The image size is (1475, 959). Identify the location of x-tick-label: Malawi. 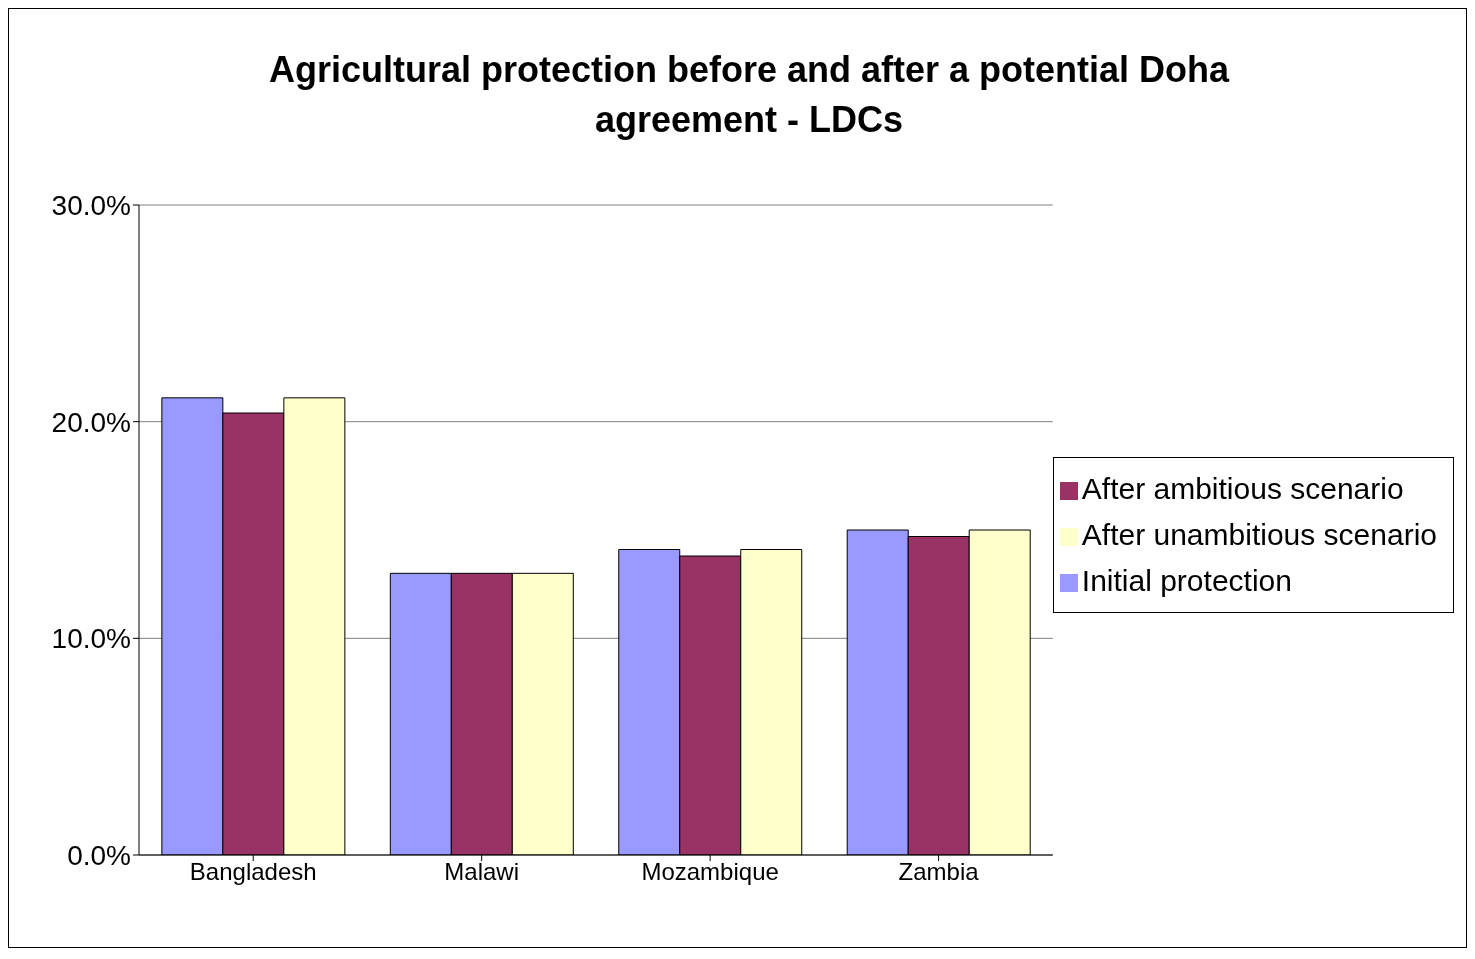
(482, 872).